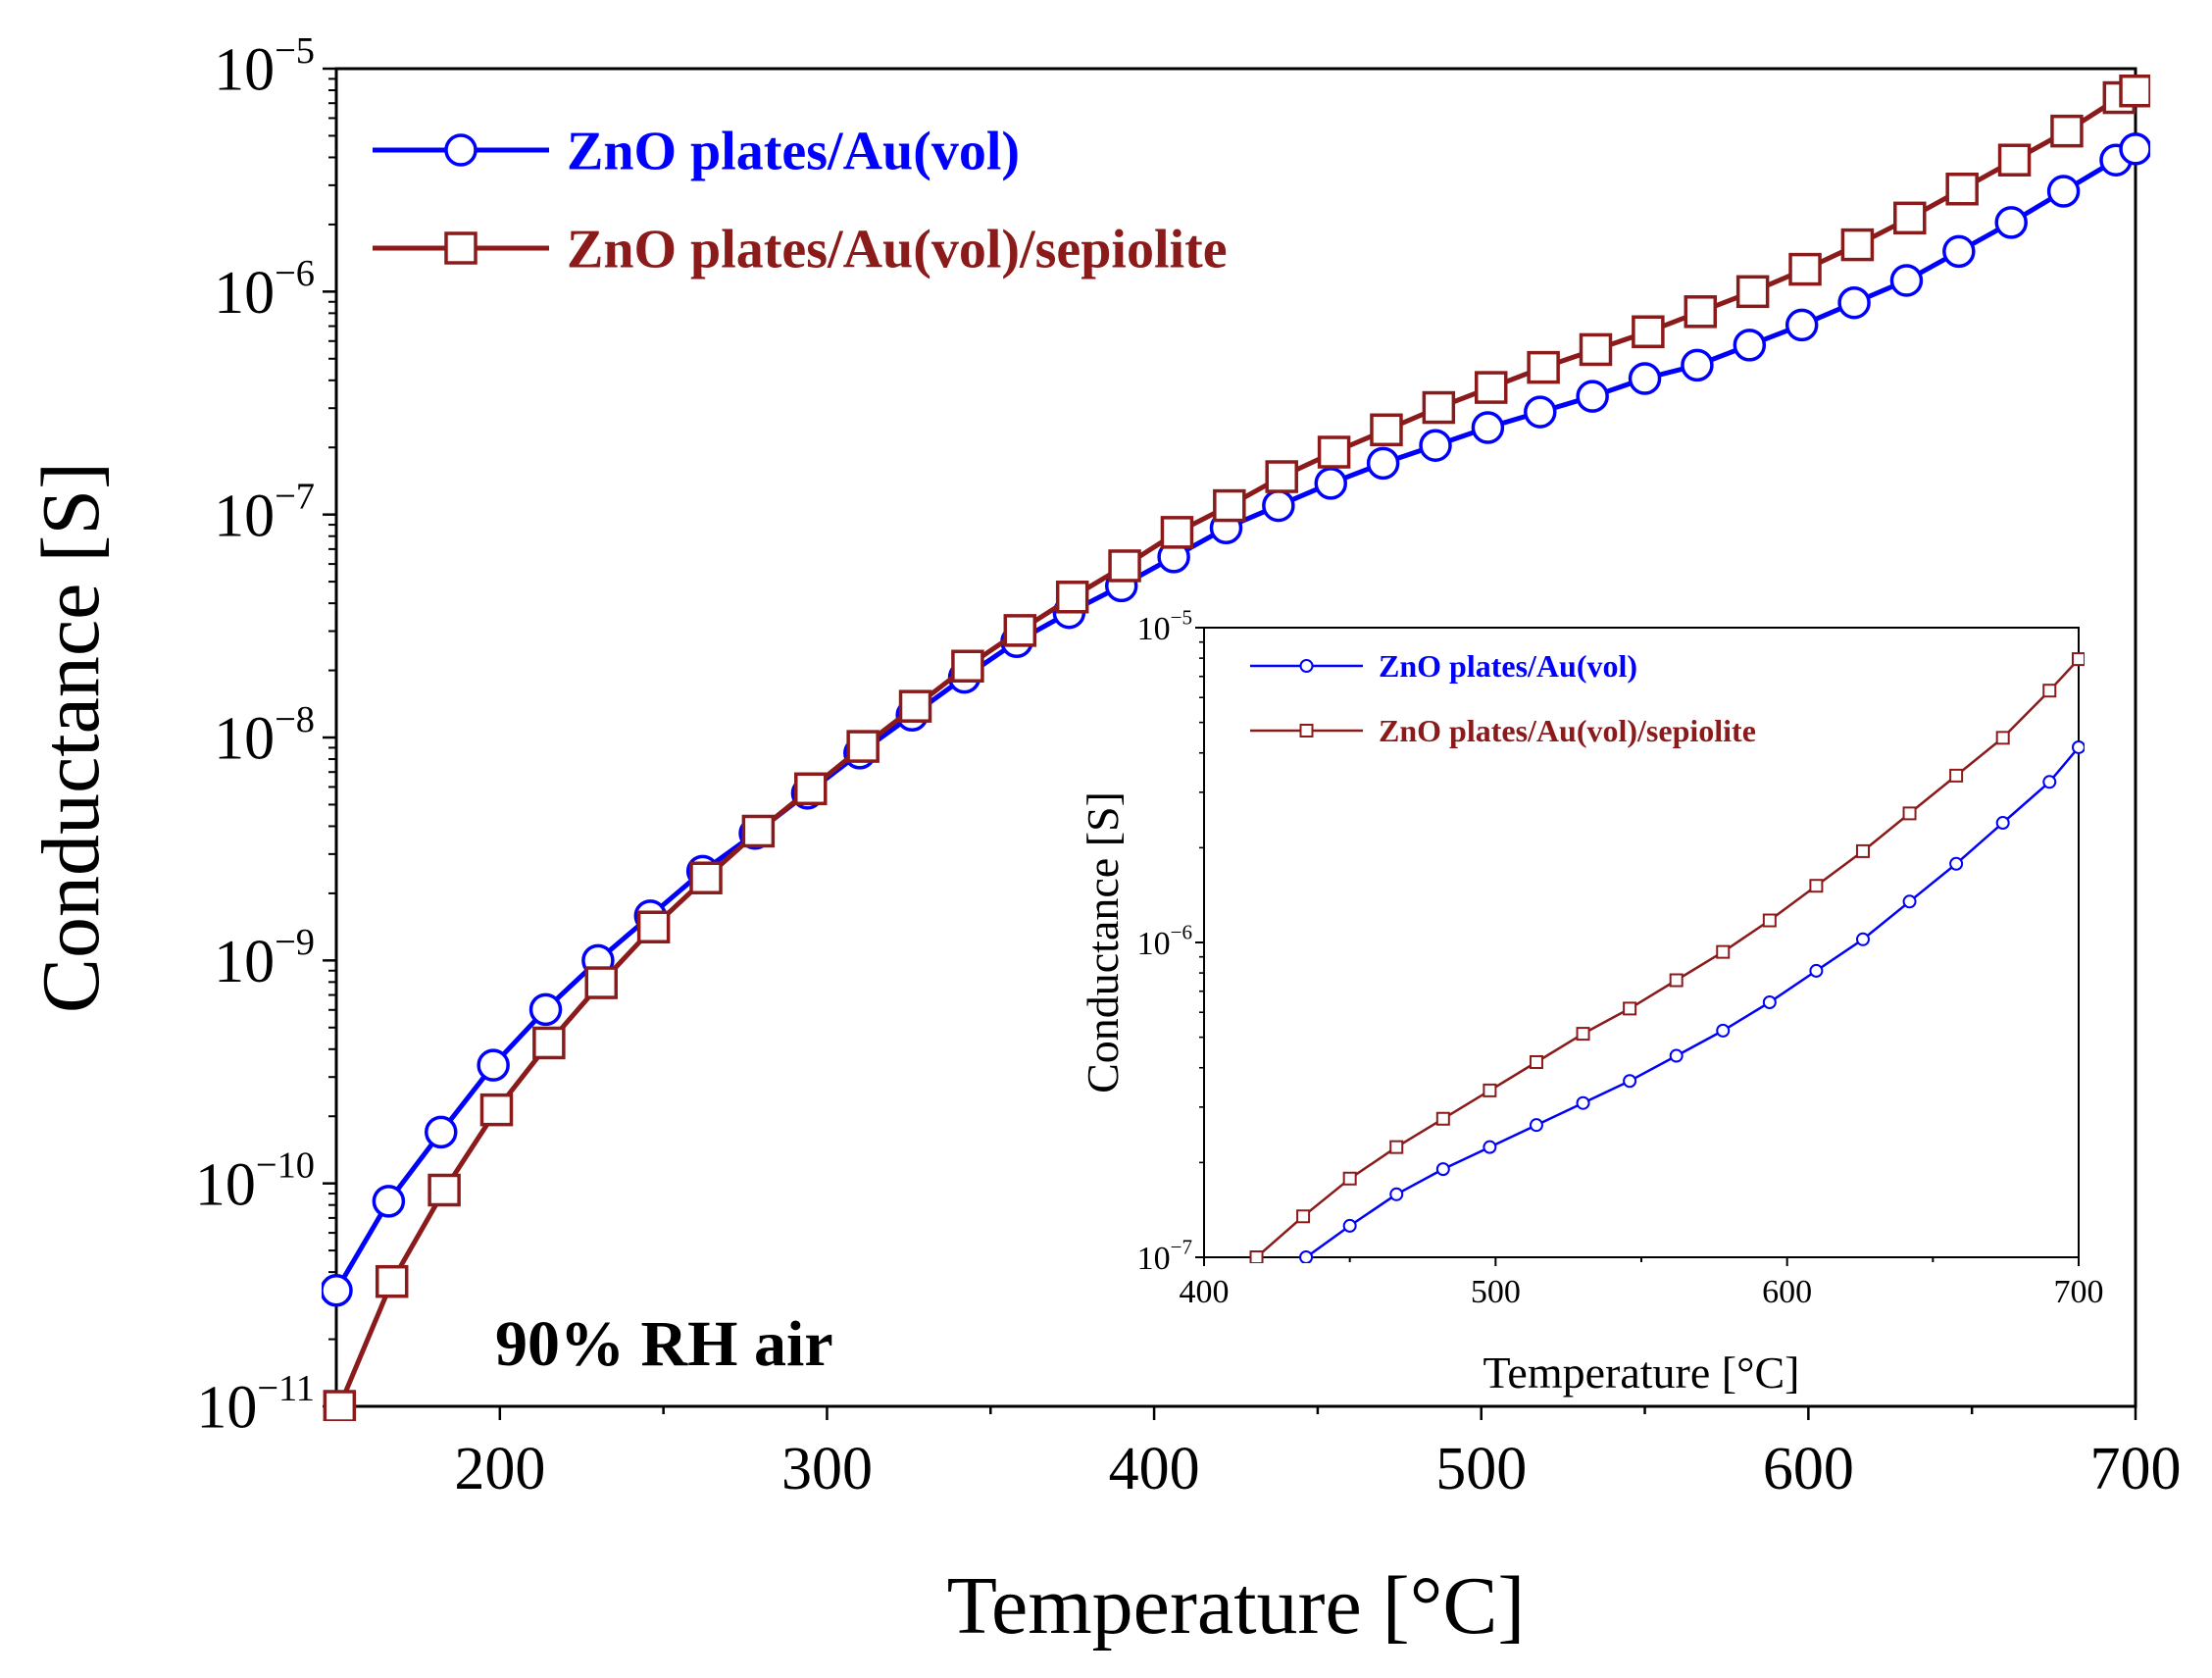 This screenshot has height=1678, width=2212. I want to click on inset-legend-label-0: ZnO plates/Au(vol), so click(1508, 666).